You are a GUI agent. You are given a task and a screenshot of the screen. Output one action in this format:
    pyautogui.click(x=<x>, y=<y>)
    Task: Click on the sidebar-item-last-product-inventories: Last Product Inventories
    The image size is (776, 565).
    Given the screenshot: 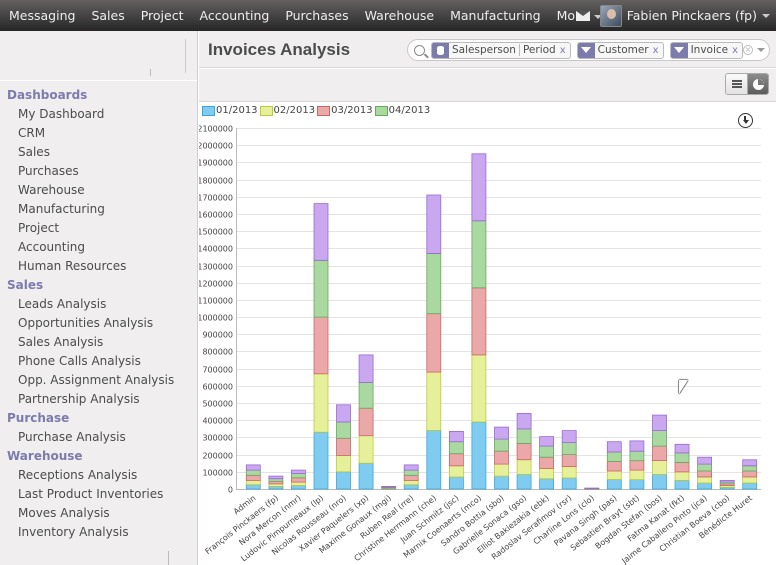 What is the action you would take?
    pyautogui.click(x=91, y=494)
    